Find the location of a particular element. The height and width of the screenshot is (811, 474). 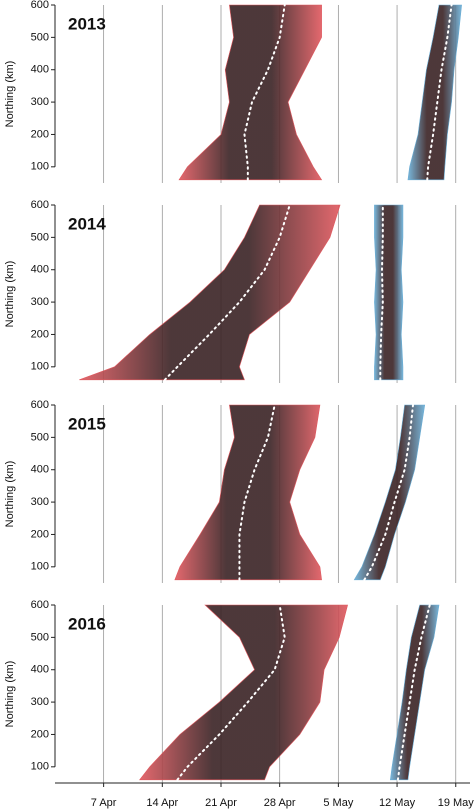

panel-title: 2013 is located at coordinates (87, 23).